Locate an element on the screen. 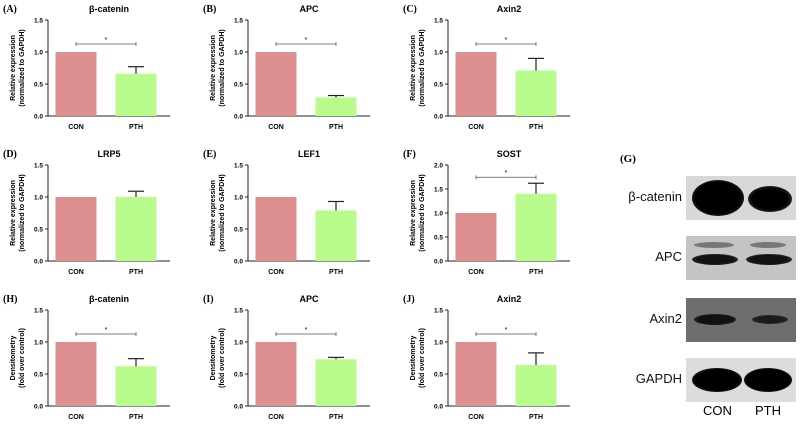 Image resolution: width=800 pixels, height=440 pixels. panel-label: (F) is located at coordinates (409, 154).